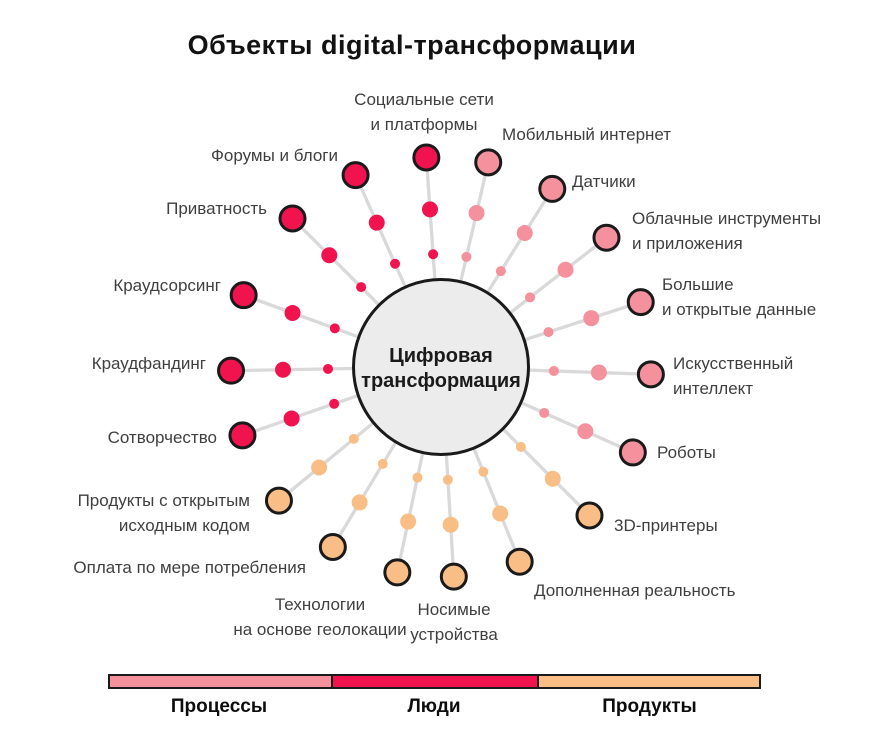  What do you see at coordinates (397, 572) in the screenshot?
I see `node-geolocation-tech` at bounding box center [397, 572].